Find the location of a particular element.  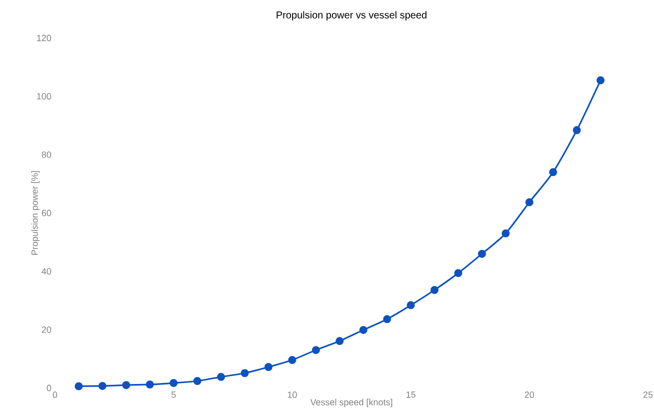

x-axis-title: Vessel speed [knots] is located at coordinates (351, 403).